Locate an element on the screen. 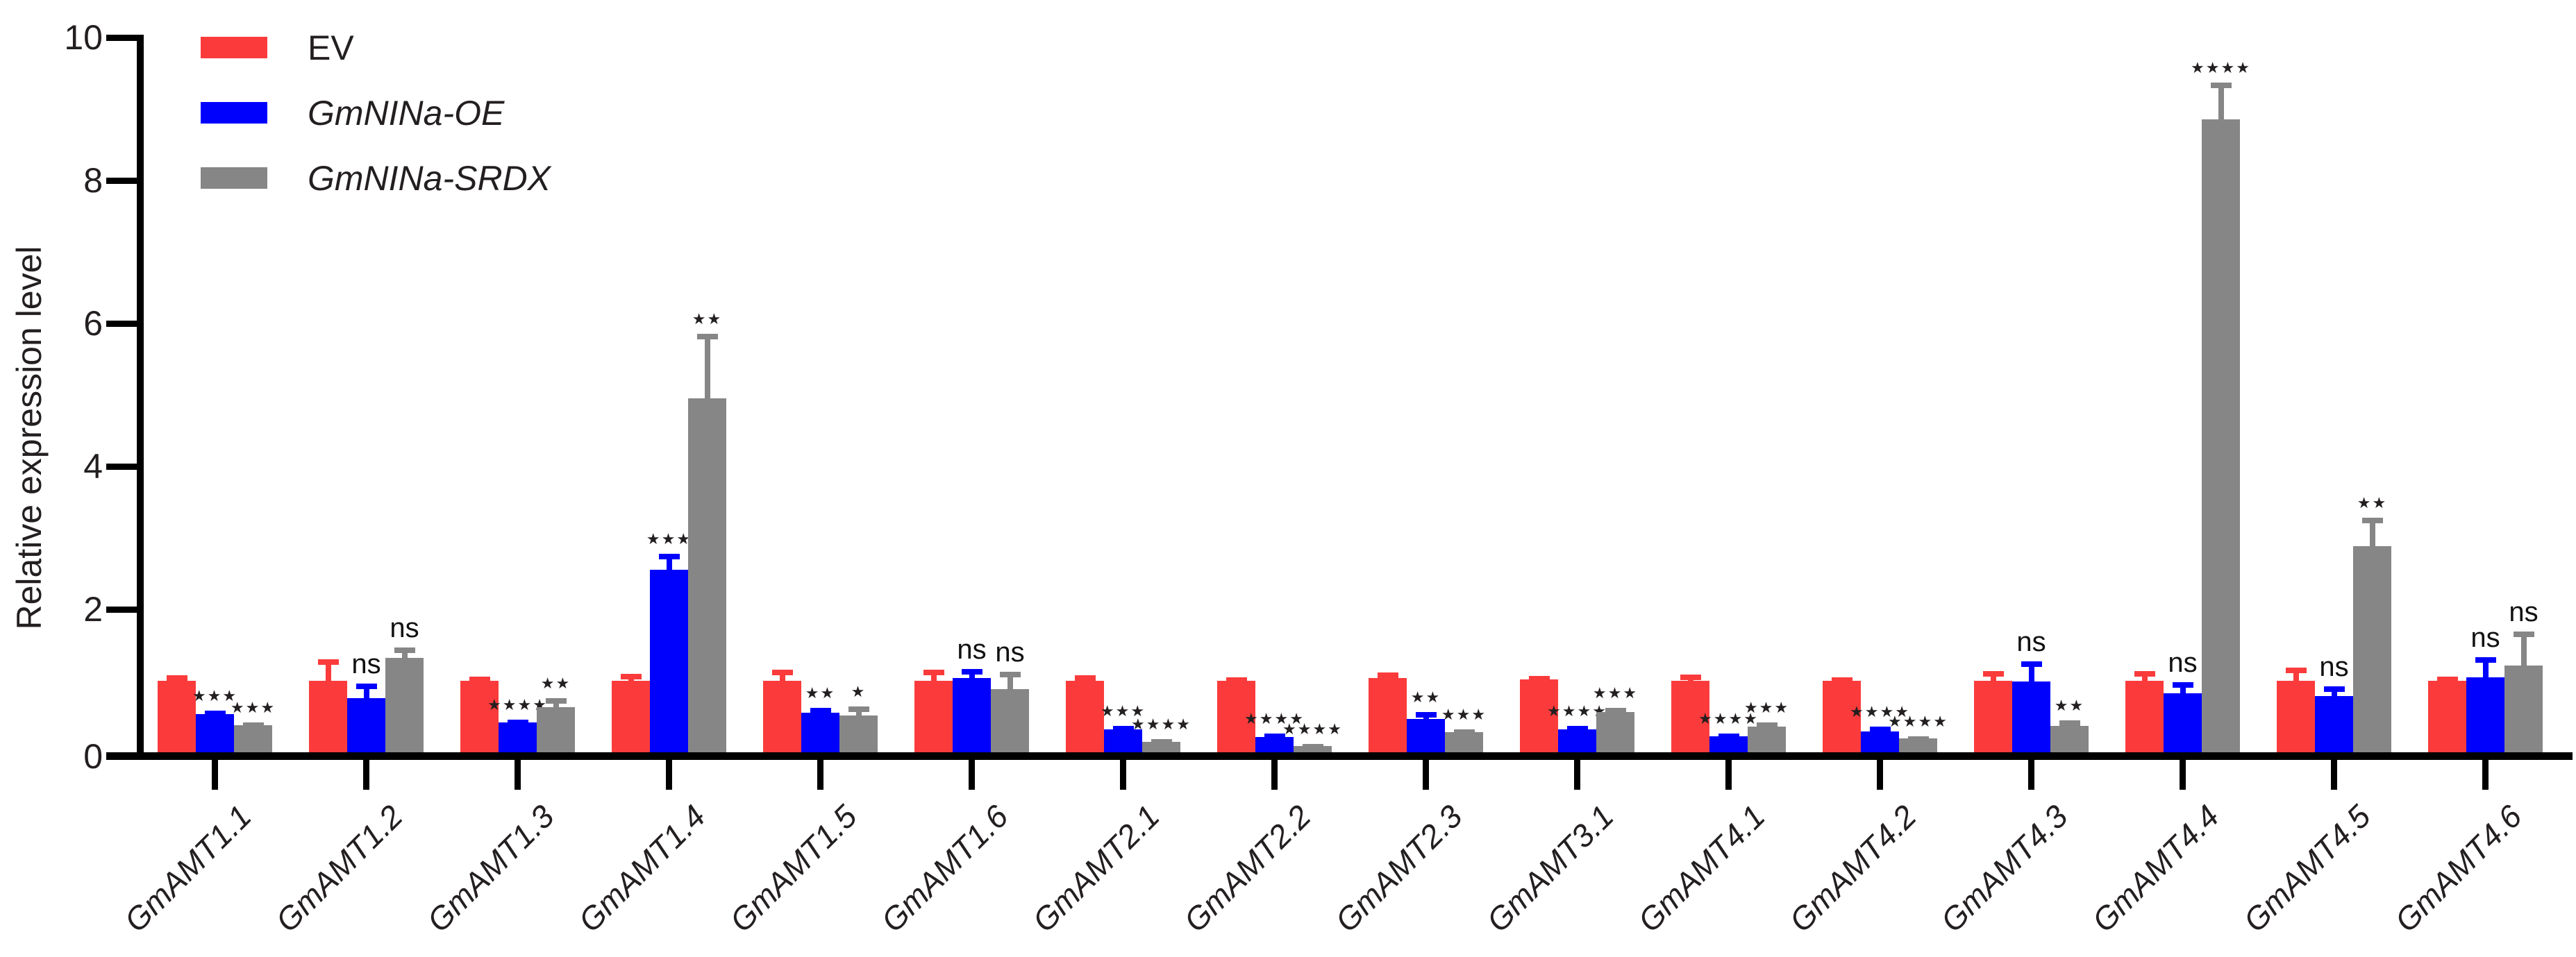 This screenshot has width=2576, height=957. legend-swatch-ev is located at coordinates (234, 47).